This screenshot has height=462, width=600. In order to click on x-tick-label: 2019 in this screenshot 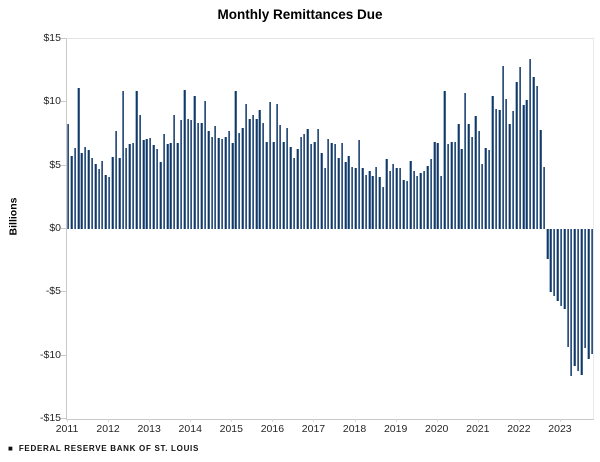, I will do `click(395, 429)`.